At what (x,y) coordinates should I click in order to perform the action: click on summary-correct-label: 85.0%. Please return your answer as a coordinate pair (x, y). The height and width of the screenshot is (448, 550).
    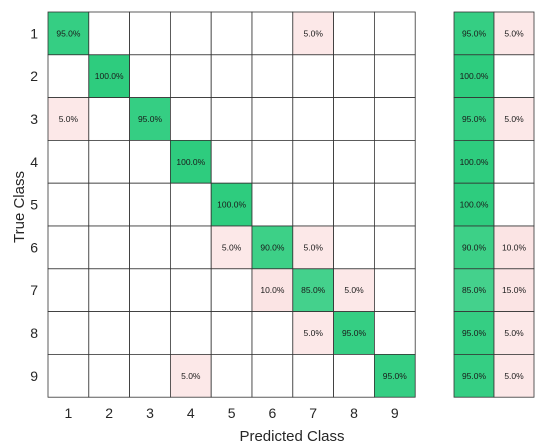
    Looking at the image, I should click on (474, 290).